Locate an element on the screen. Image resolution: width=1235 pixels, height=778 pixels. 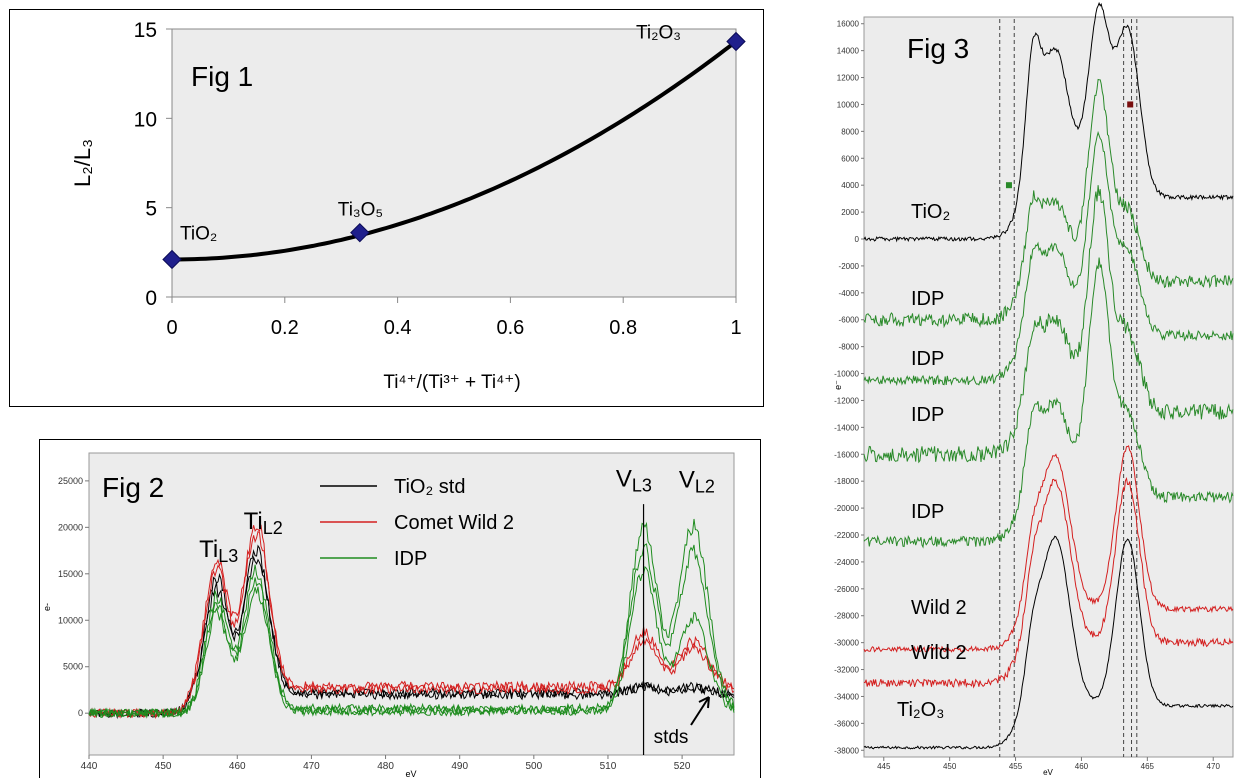
fig3-y-tick-label: -24000 is located at coordinates (846, 562).